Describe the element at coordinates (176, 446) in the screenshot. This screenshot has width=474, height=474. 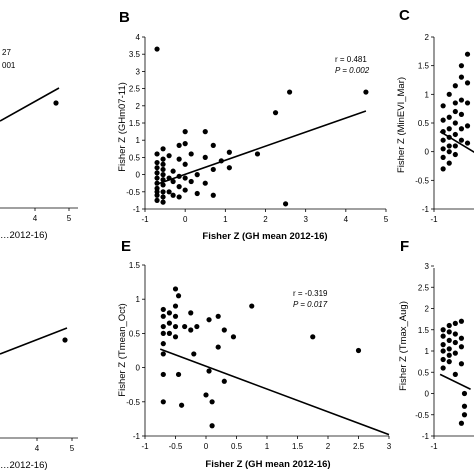
I see `panel-e-x-tick-label: -0.5` at that location.